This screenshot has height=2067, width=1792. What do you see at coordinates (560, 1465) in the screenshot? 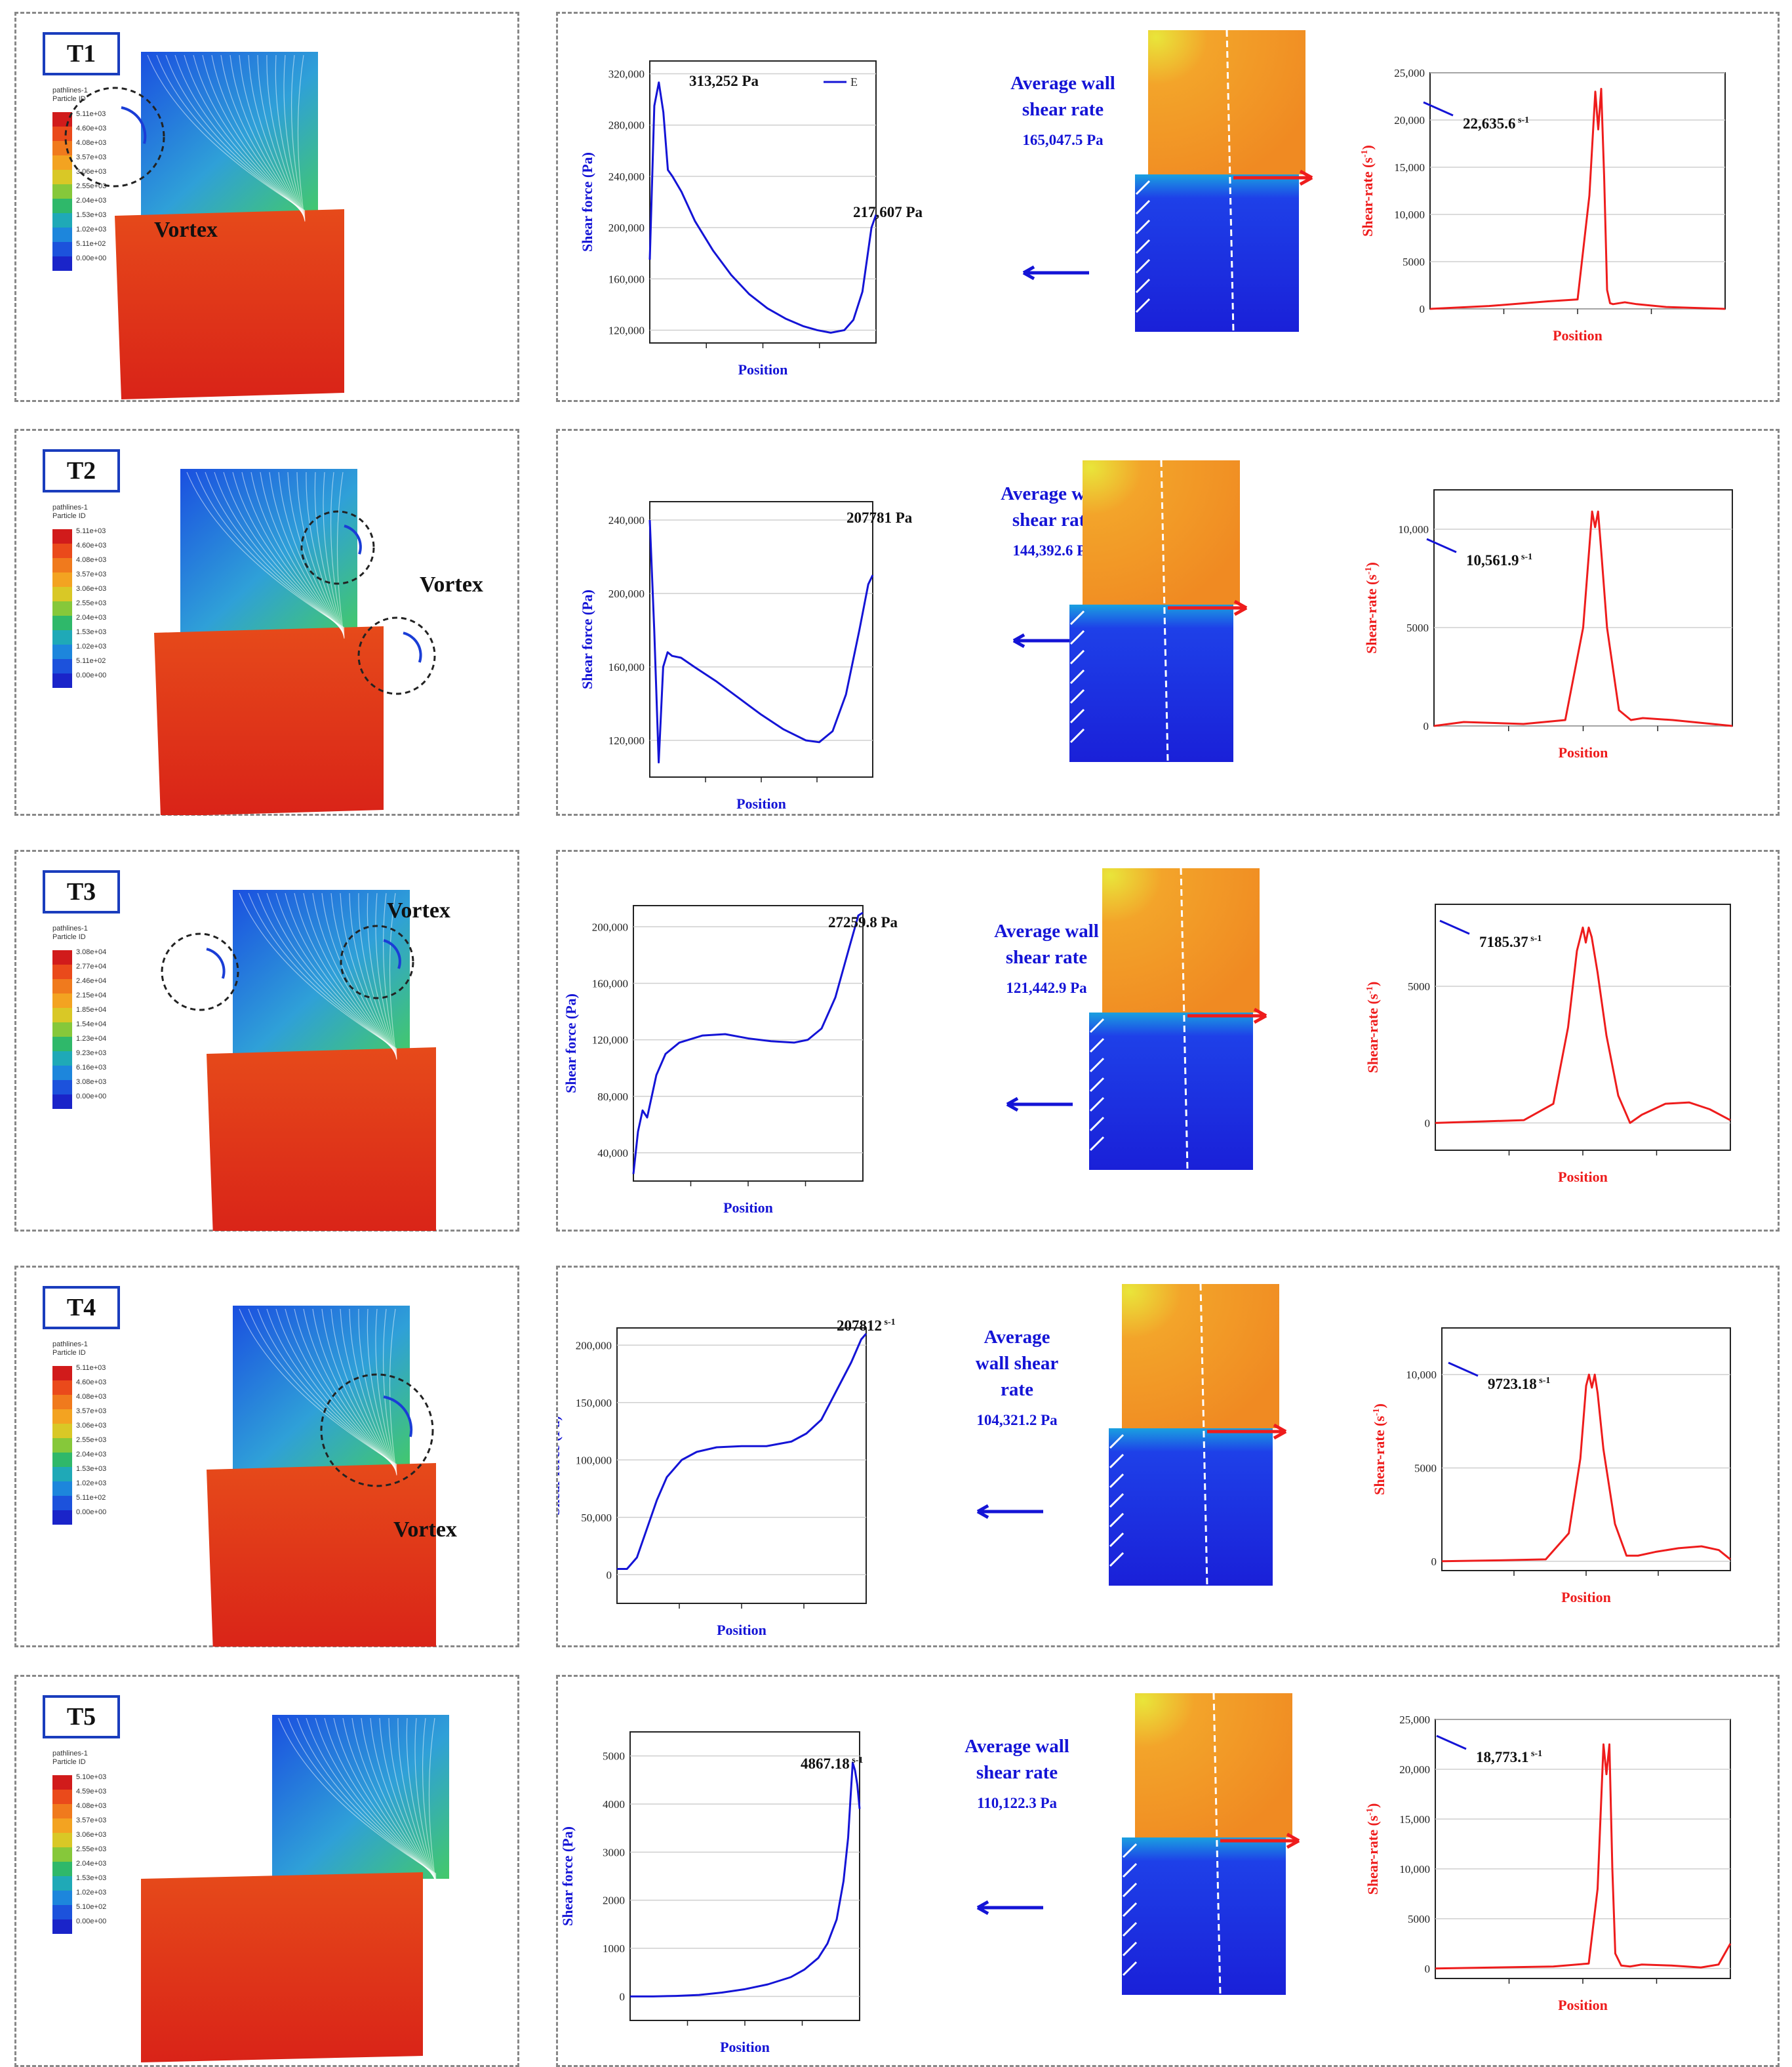
I see `y-axis-label: Shear force (Pa)` at bounding box center [560, 1465].